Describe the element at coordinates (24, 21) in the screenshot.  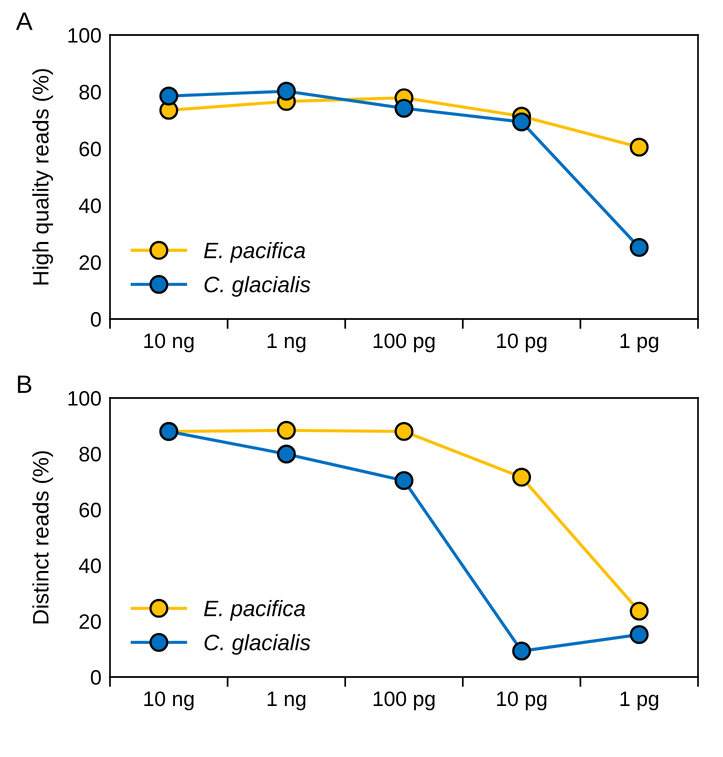
I see `chart-title: A` at that location.